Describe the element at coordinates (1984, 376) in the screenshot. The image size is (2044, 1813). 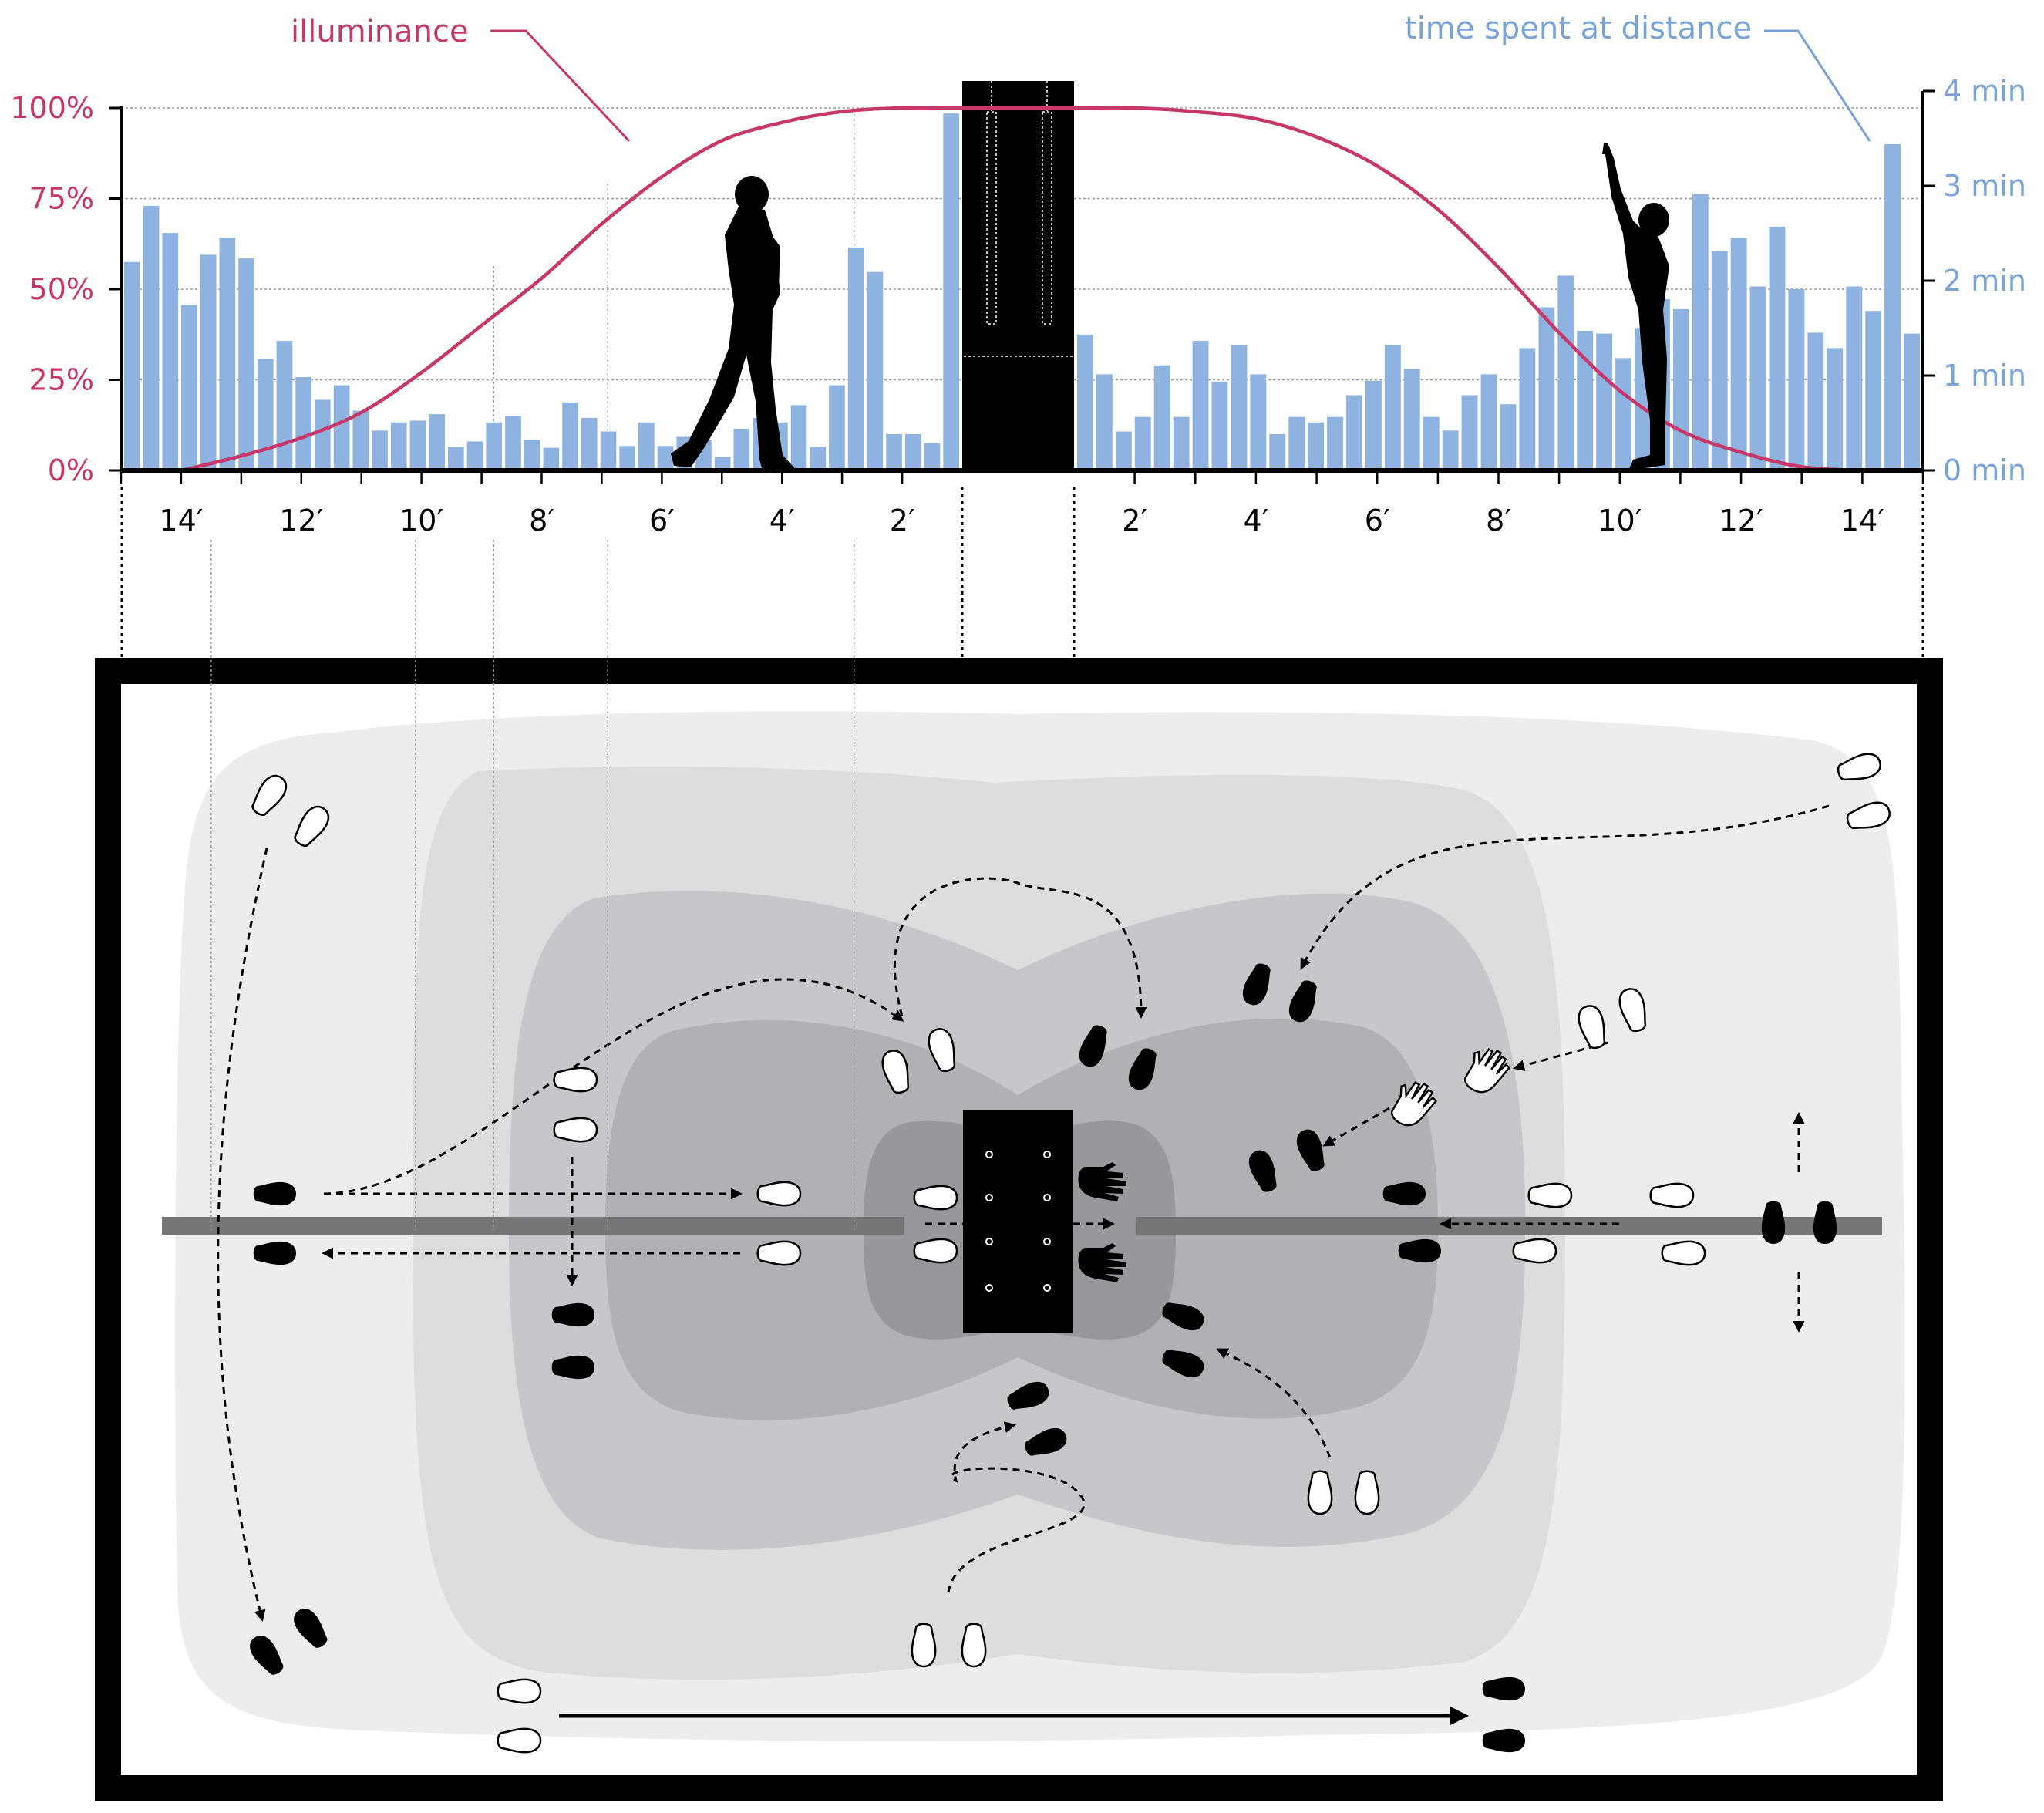
I see `y-right-tick-label: 1 min` at that location.